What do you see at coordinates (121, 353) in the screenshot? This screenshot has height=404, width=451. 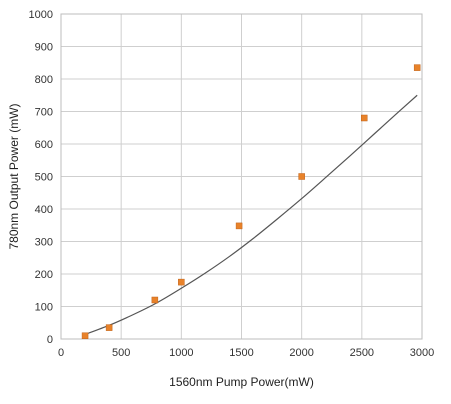 I see `x-tick-label: 500` at bounding box center [121, 353].